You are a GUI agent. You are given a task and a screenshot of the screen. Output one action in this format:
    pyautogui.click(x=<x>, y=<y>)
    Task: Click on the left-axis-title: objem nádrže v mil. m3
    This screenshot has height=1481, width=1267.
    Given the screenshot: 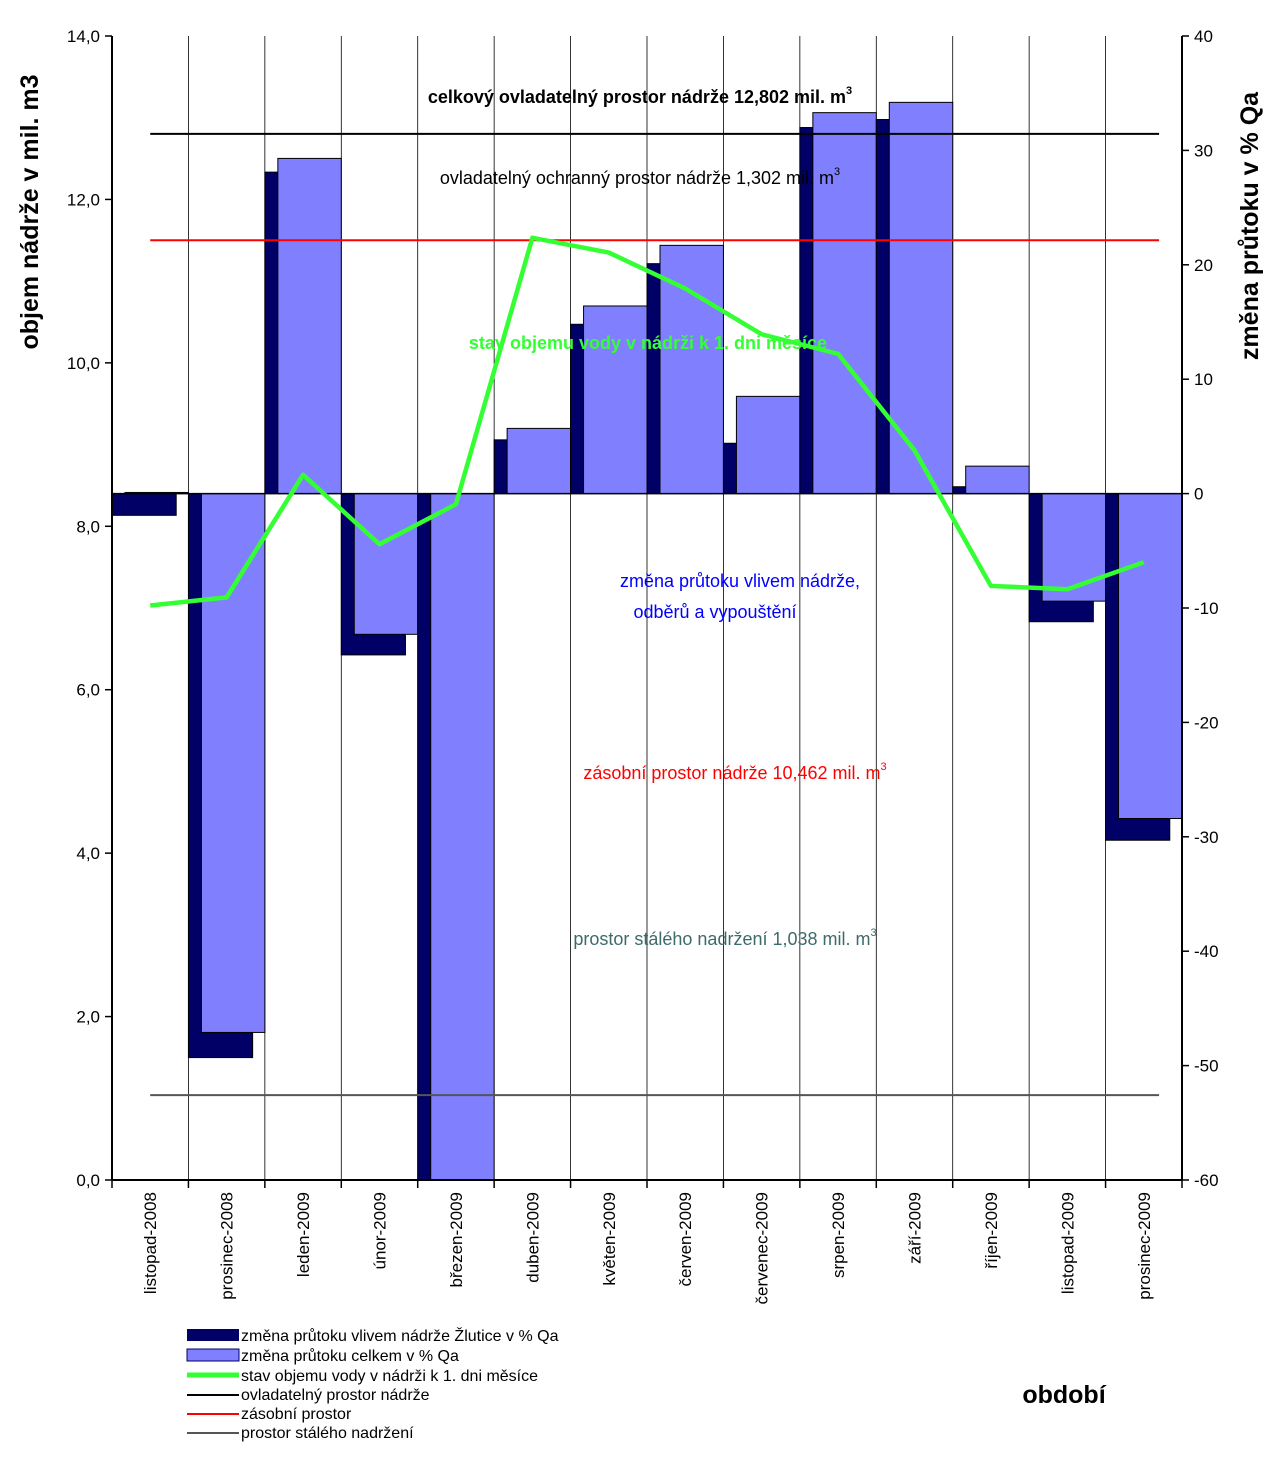 What is the action you would take?
    pyautogui.click(x=30, y=211)
    